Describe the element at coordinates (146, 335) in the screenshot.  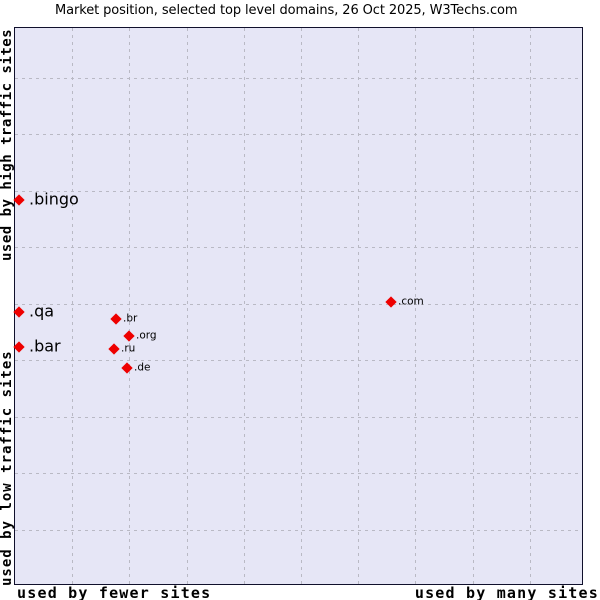
I see `point-label: .org` at that location.